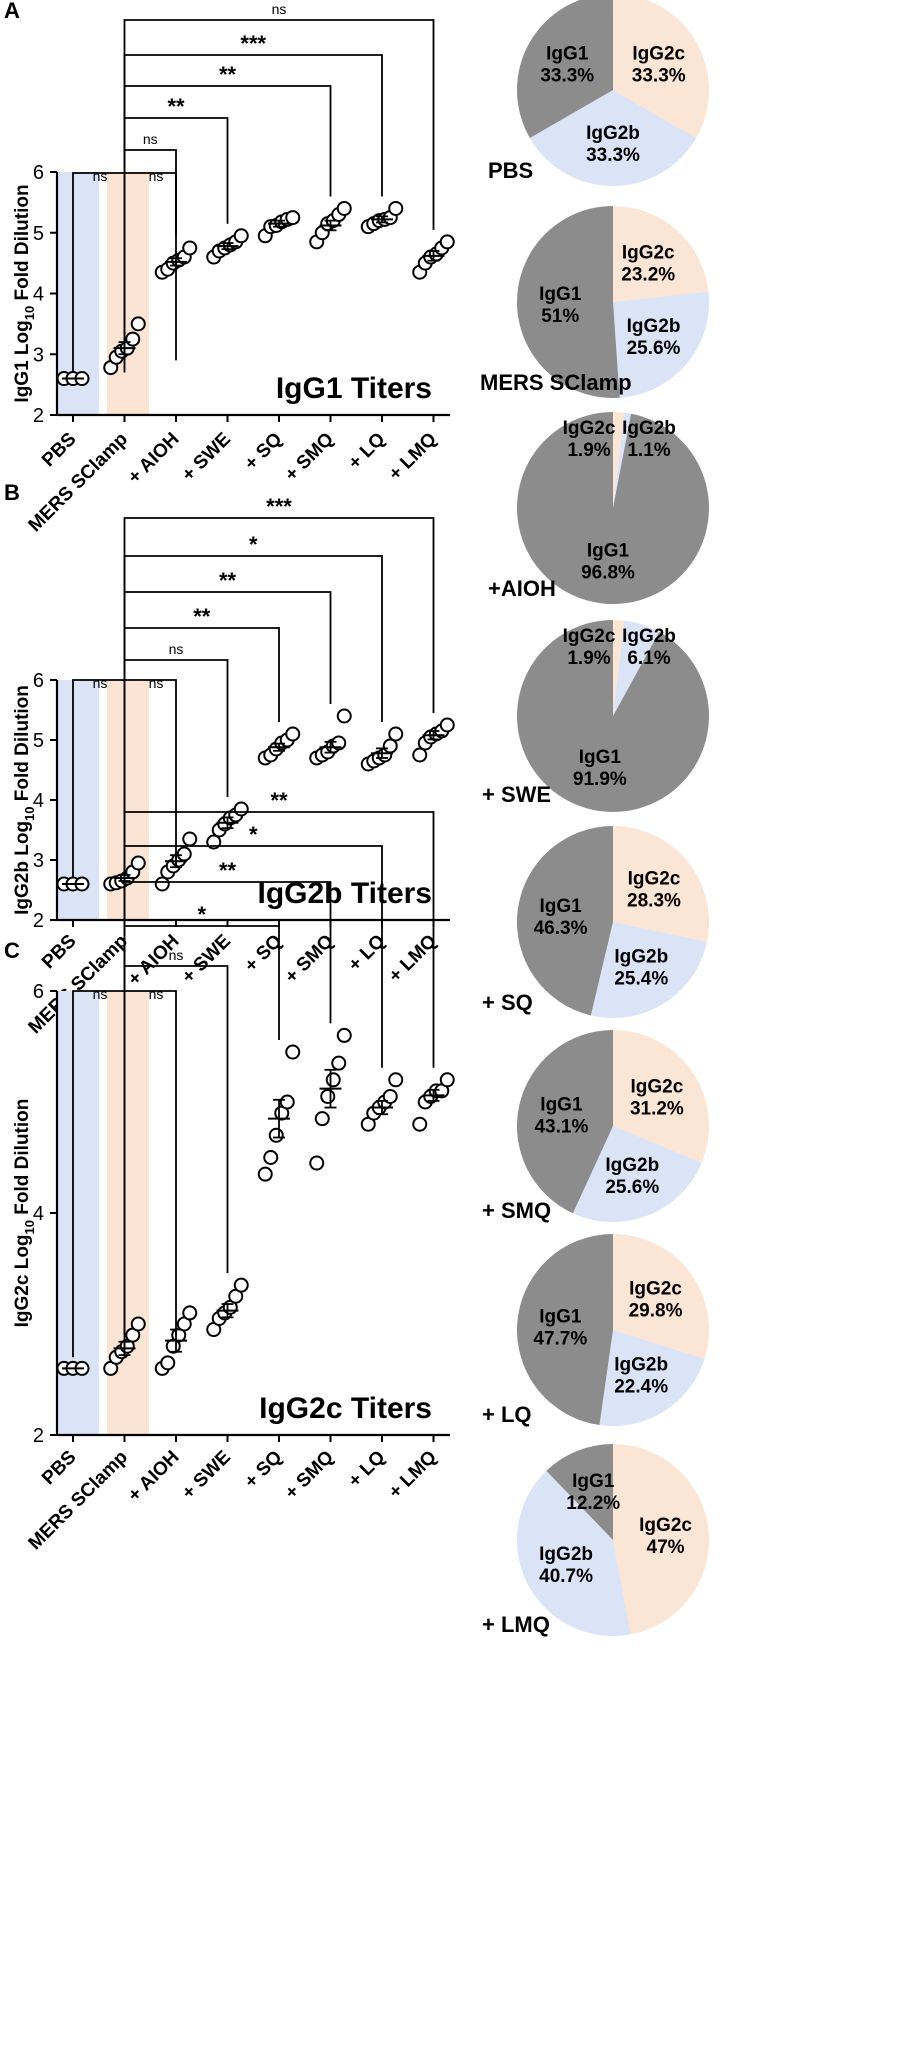  I want to click on pie-label-igg2c: IgG2c 29.8%, so click(656, 1300).